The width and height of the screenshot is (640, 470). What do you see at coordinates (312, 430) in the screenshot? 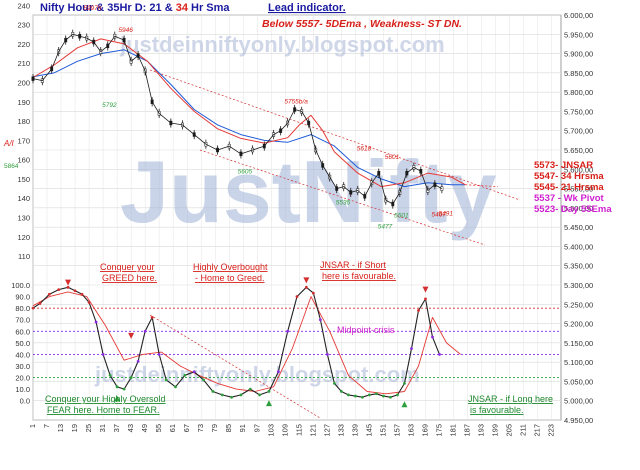
I see `x-tick-label: 121` at bounding box center [312, 430].